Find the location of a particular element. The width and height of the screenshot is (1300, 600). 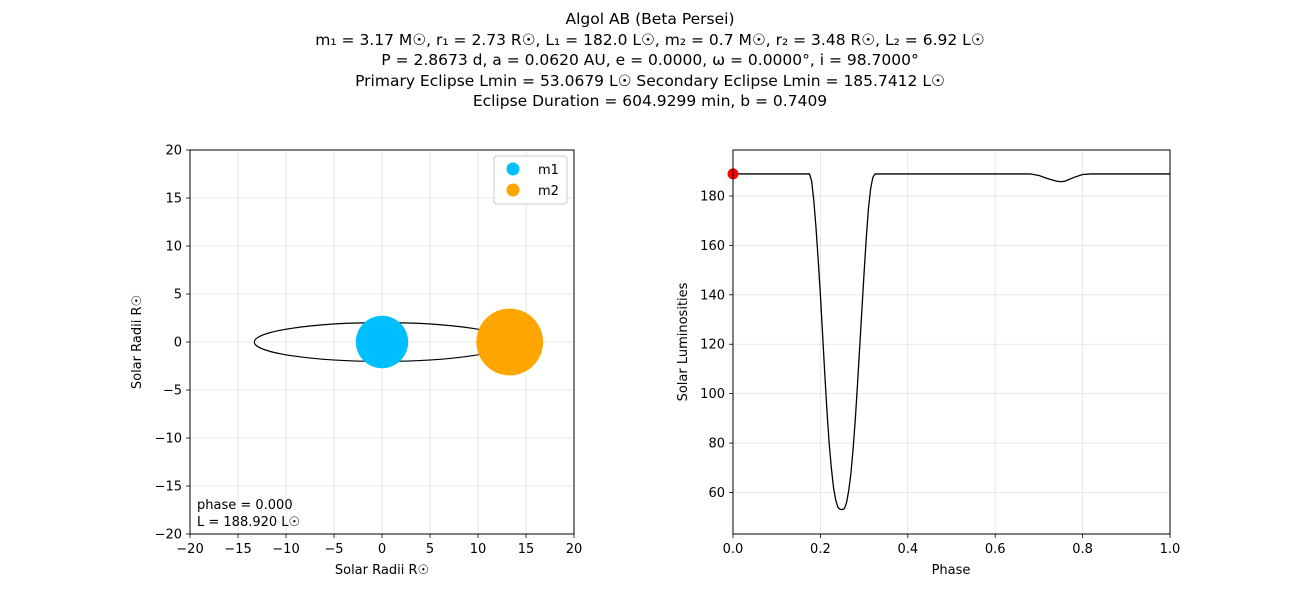

light-curve-y-tick-label: 60 is located at coordinates (716, 493).